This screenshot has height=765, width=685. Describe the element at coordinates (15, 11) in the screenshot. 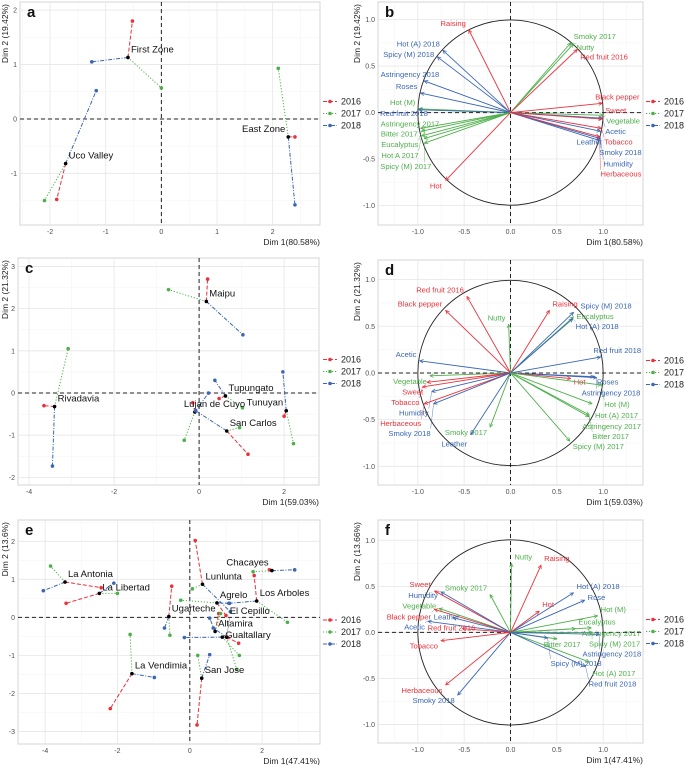

I see `y-tick-label: 2` at that location.